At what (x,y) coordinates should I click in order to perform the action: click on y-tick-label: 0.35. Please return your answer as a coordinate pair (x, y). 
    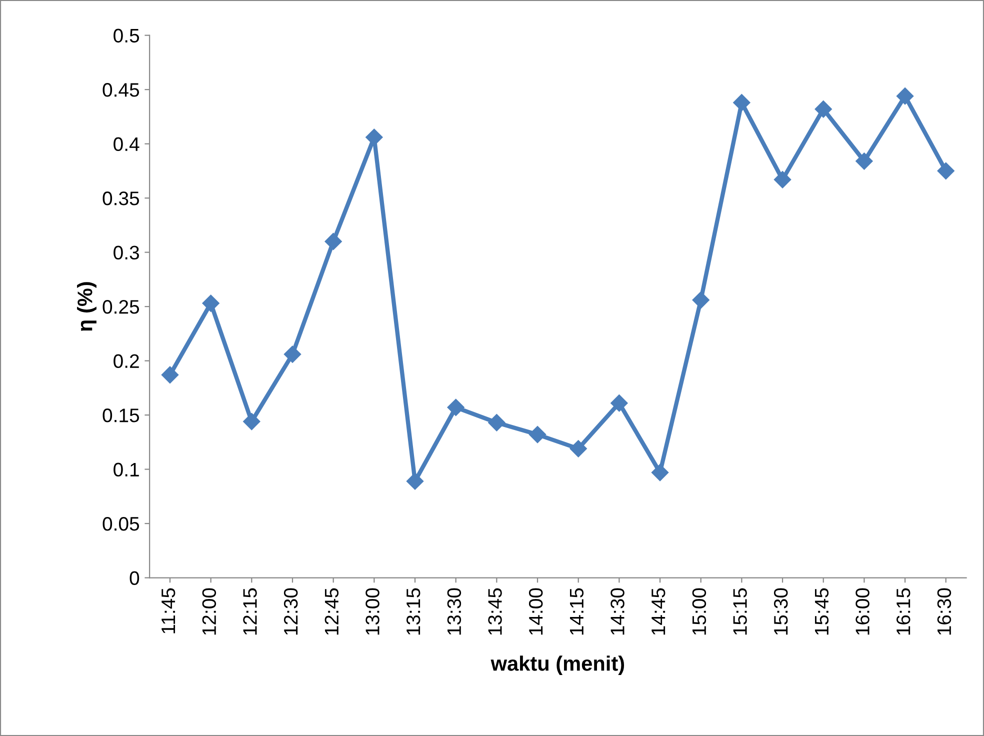
    Looking at the image, I should click on (121, 199).